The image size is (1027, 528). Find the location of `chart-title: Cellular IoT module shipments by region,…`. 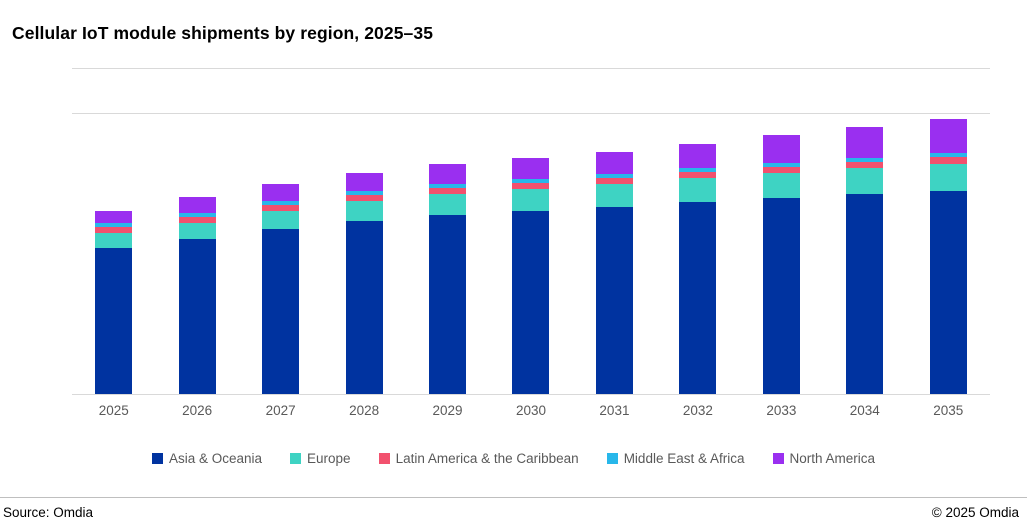

chart-title: Cellular IoT module shipments by region,… is located at coordinates (223, 33).